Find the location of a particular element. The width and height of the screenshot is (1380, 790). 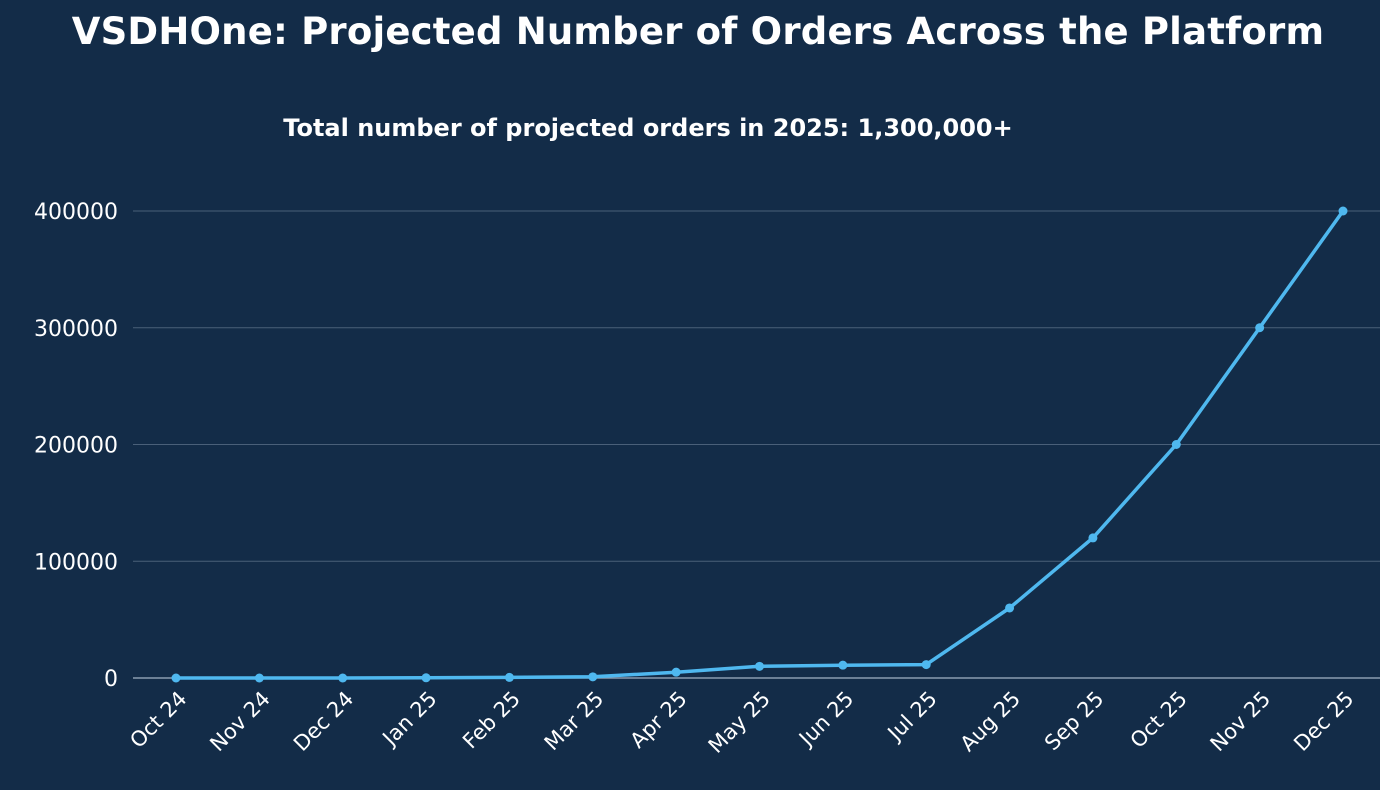

x-tick-label: Feb 25 is located at coordinates (491, 720).